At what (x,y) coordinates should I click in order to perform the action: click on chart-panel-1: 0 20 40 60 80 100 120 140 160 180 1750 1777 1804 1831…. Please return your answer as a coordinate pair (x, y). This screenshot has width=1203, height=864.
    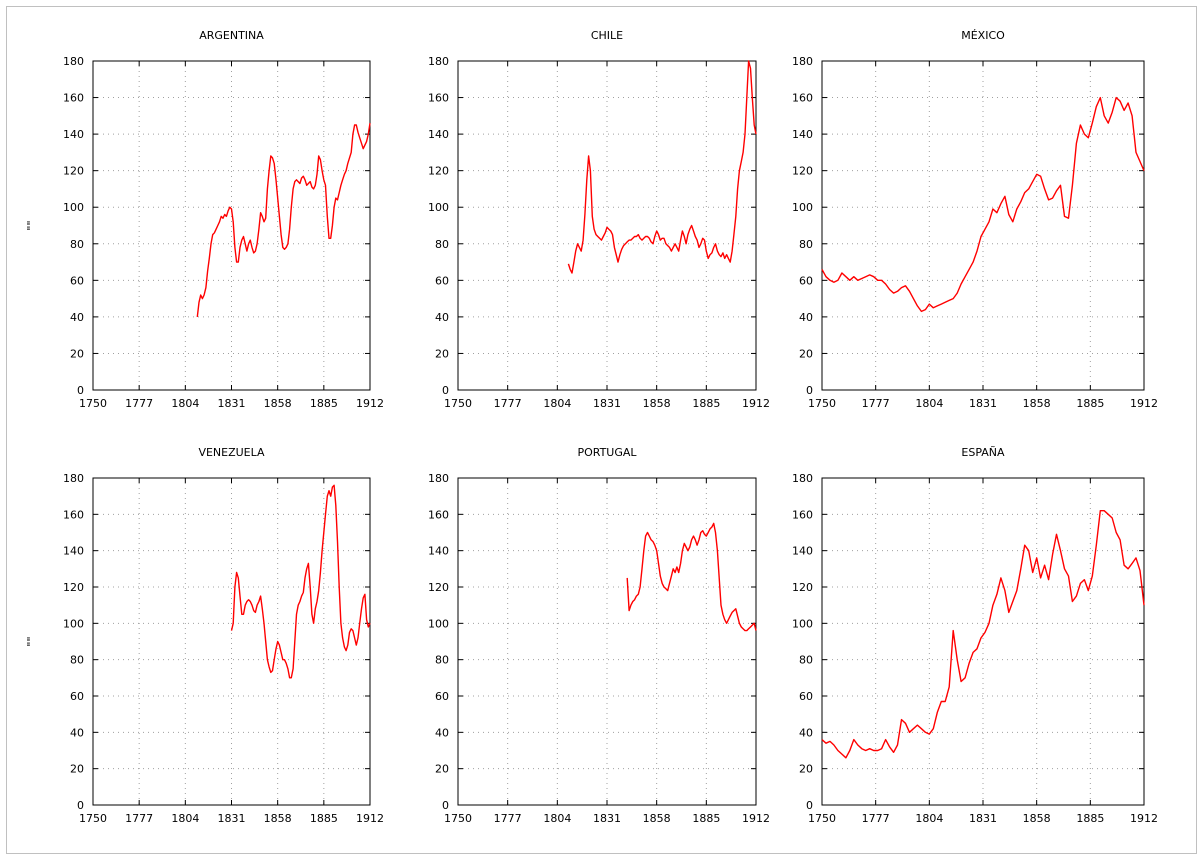
    Looking at the image, I should click on (599, 219).